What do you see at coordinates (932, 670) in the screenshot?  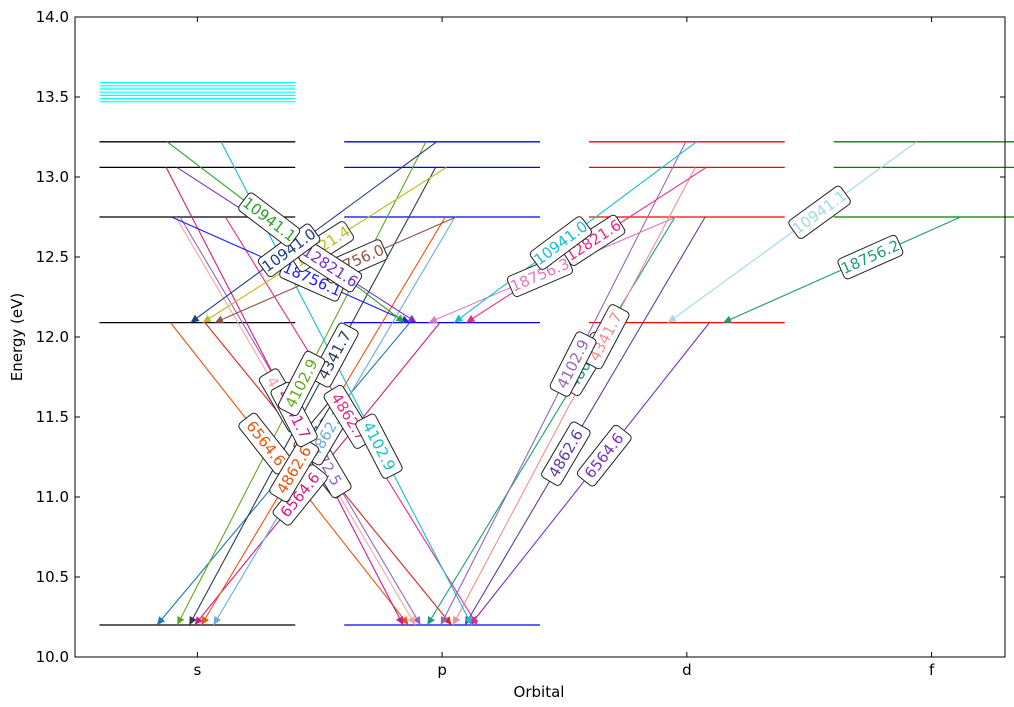 I see `x-tick-label: f` at bounding box center [932, 670].